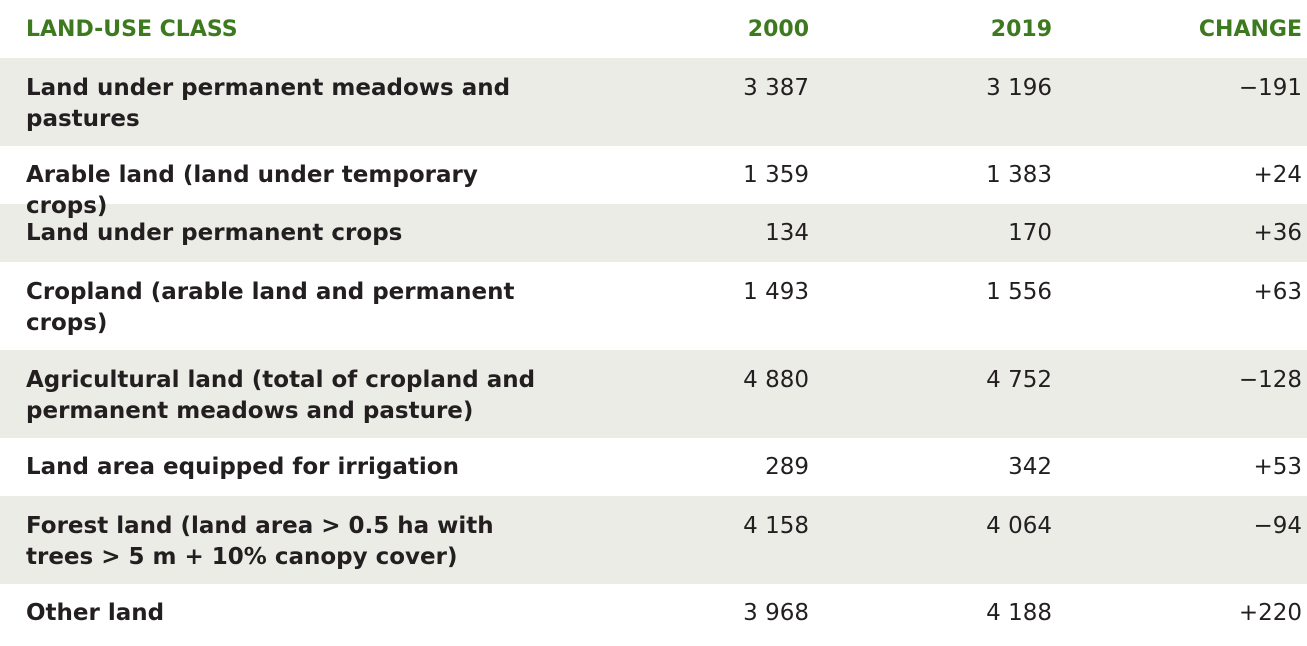 This screenshot has width=1307, height=646. What do you see at coordinates (776, 292) in the screenshot?
I see `value-2000-cell: 1 493` at bounding box center [776, 292].